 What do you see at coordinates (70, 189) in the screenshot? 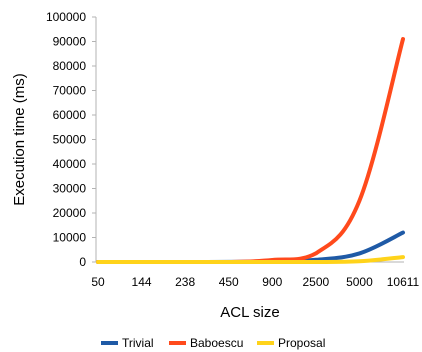
I see `y-tick-label: 30000` at bounding box center [70, 189].